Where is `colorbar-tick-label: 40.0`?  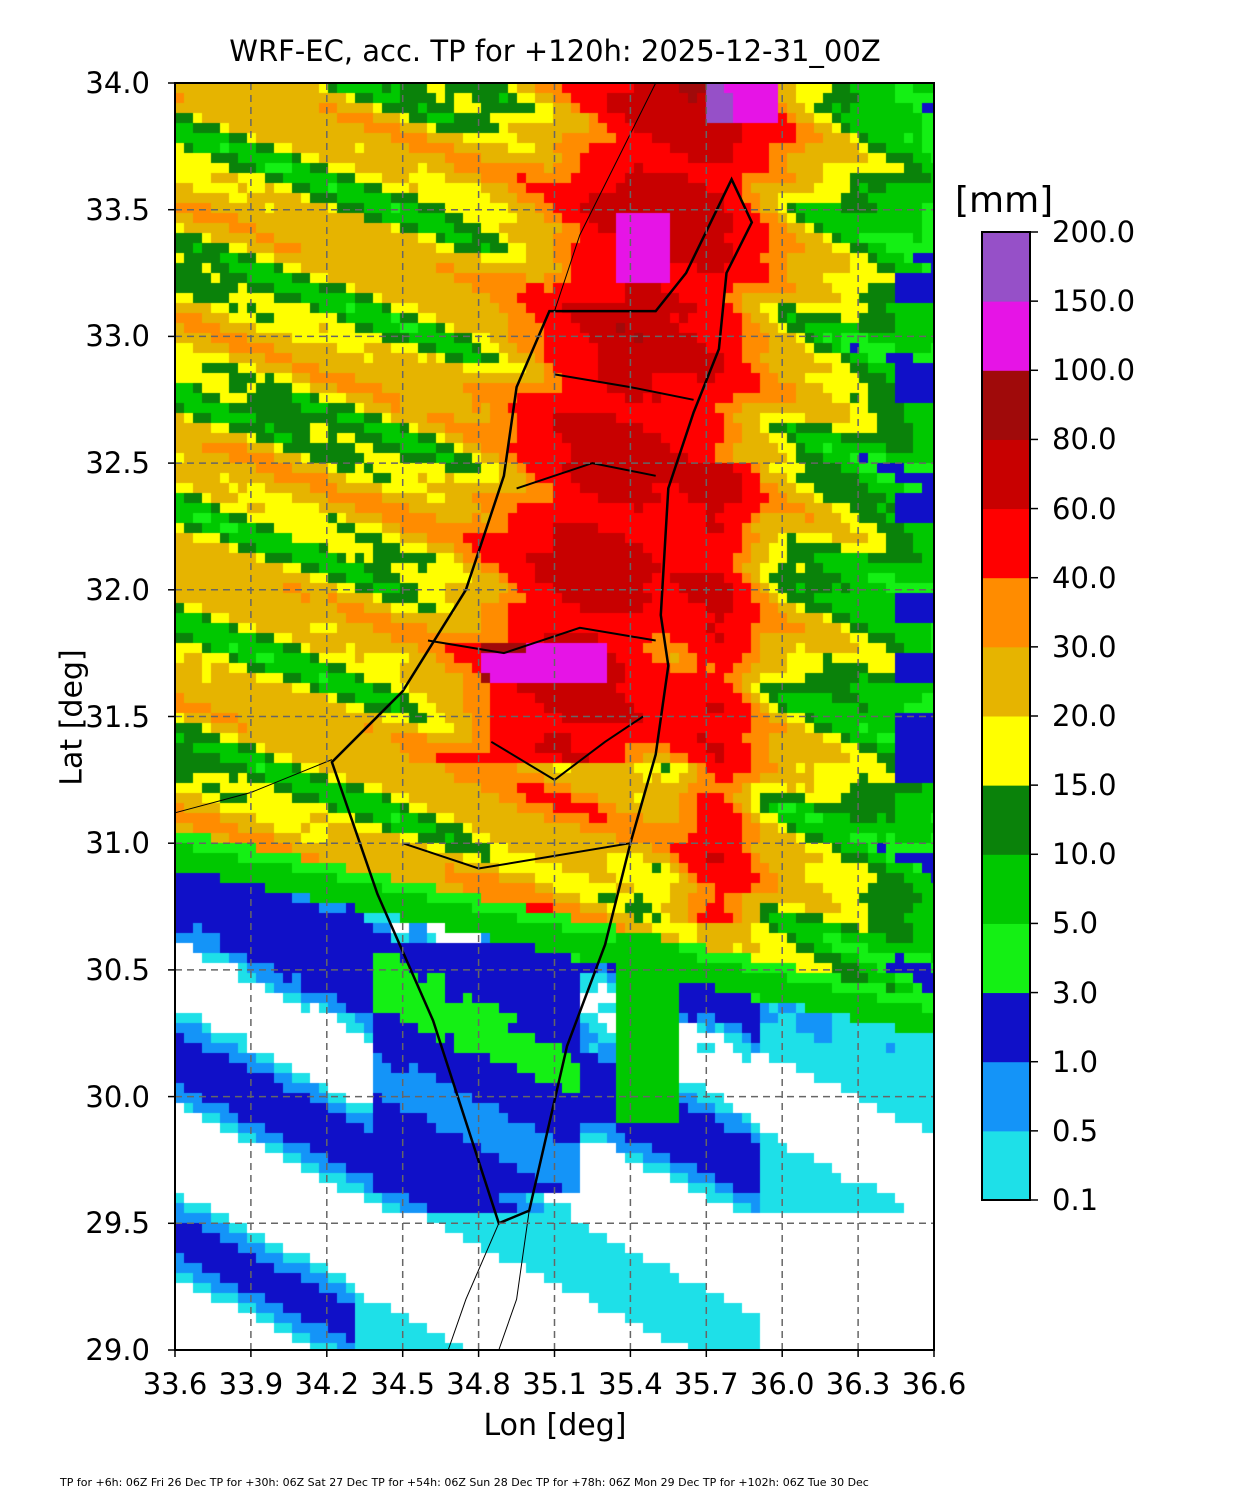 colorbar-tick-label: 40.0 is located at coordinates (1084, 577).